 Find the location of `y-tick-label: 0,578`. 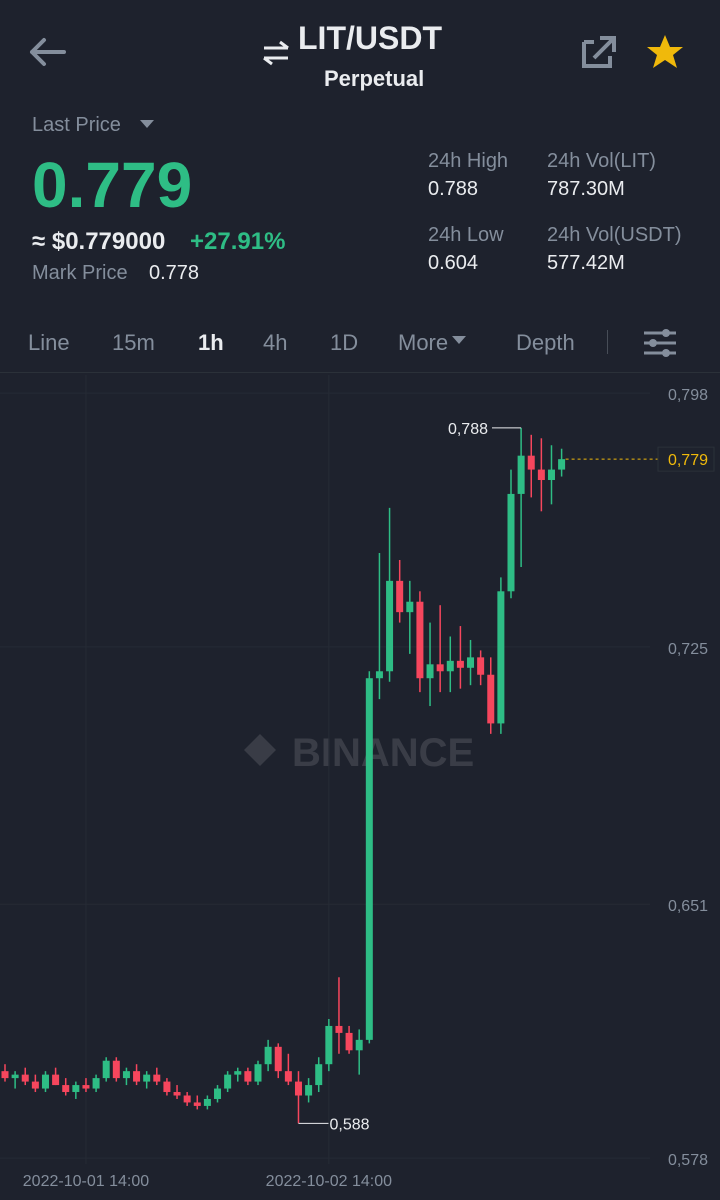

y-tick-label: 0,578 is located at coordinates (688, 1160).